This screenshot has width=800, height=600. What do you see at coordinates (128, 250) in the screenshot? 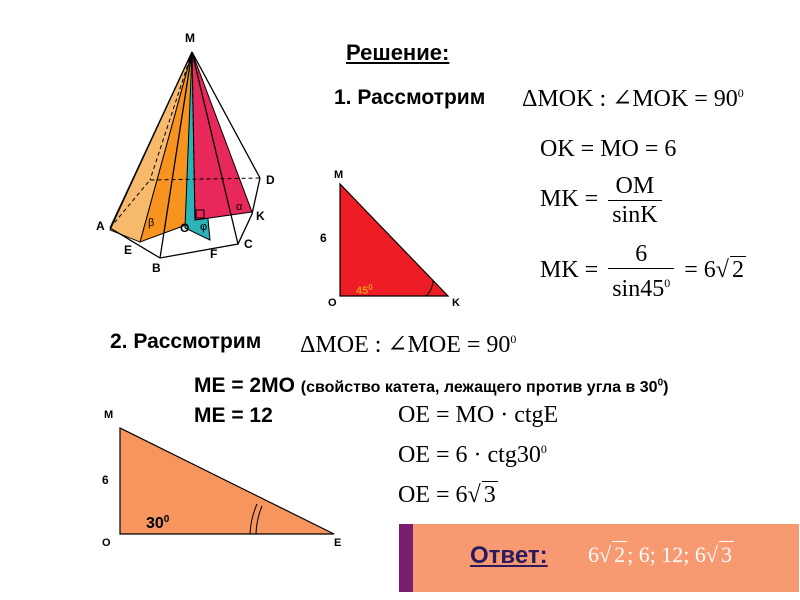
I see `pyr-label-E: E` at bounding box center [128, 250].